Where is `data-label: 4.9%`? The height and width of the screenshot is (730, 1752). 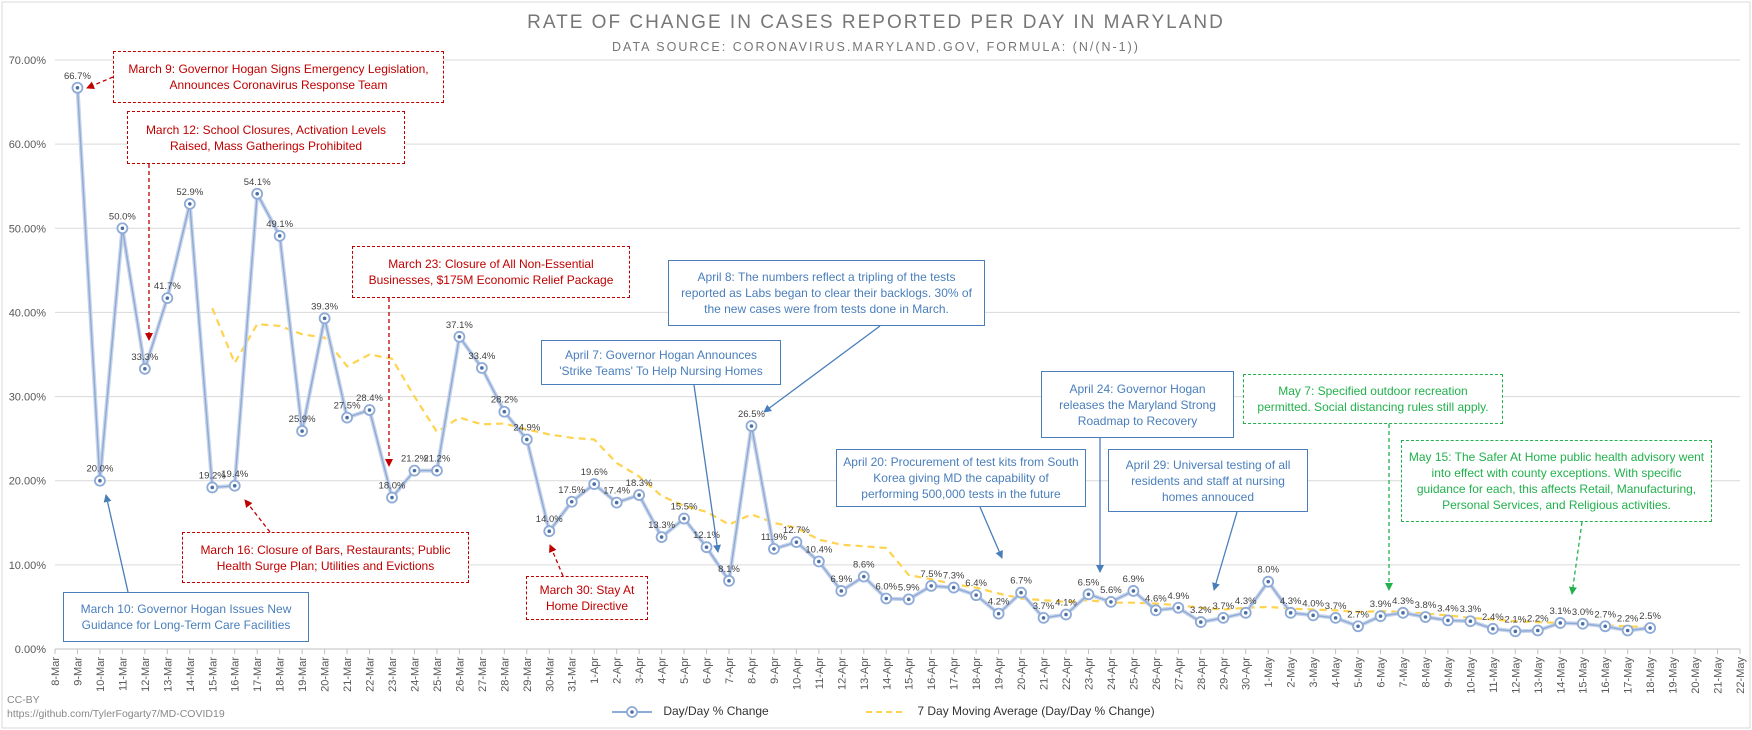 data-label: 4.9% is located at coordinates (1179, 596).